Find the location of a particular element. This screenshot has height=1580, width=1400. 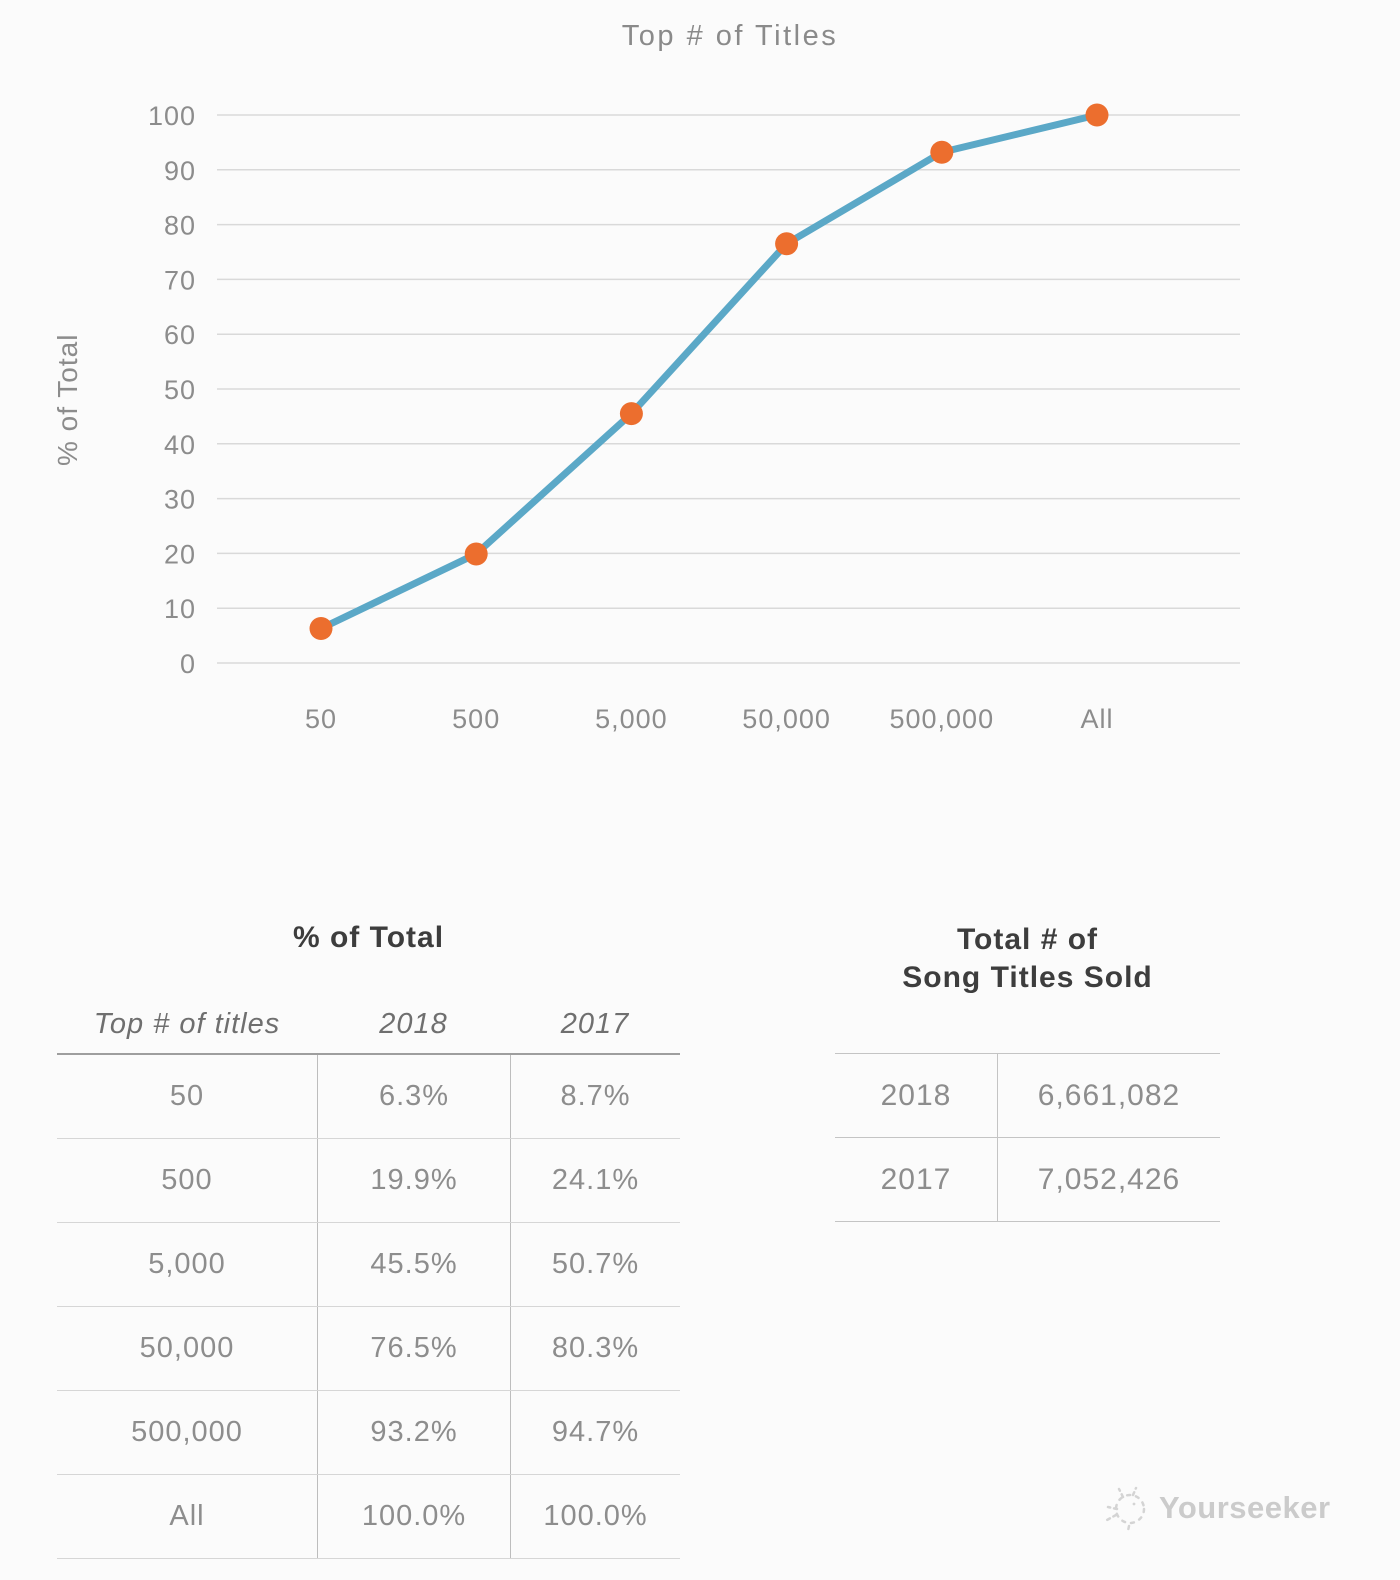

row-label: All is located at coordinates (187, 1516).